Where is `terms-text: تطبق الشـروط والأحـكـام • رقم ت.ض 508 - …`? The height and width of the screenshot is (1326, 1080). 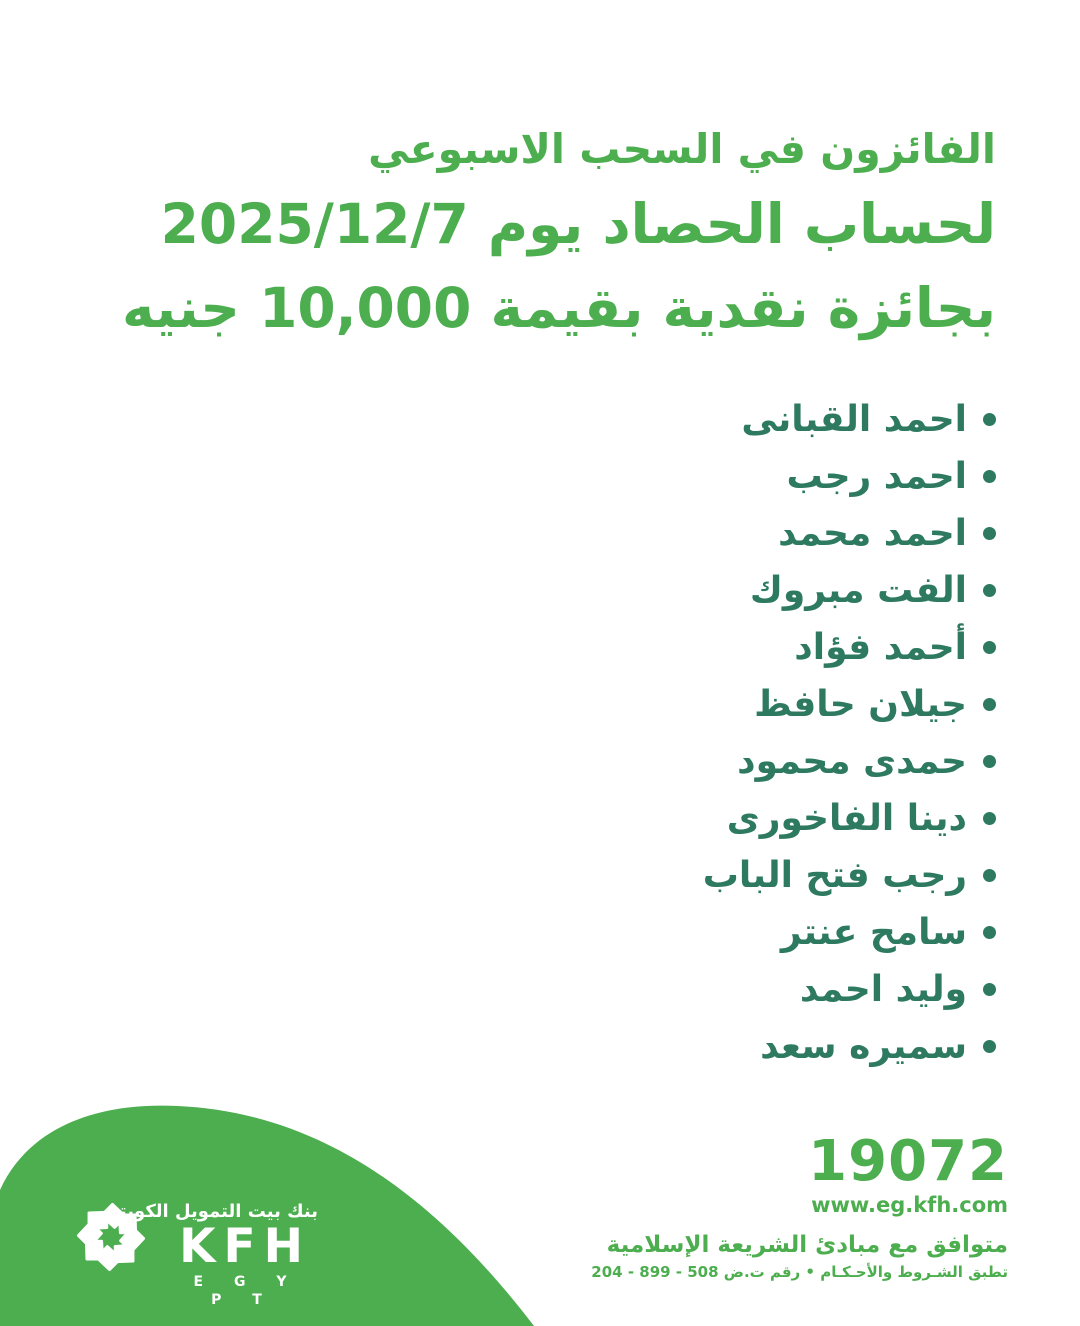 terms-text: تطبق الشـروط والأحـكـام • رقم ت.ض 508 - … is located at coordinates (799, 1272).